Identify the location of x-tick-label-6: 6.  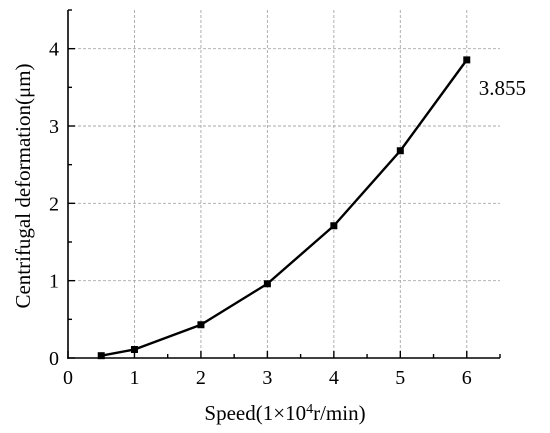
(467, 378).